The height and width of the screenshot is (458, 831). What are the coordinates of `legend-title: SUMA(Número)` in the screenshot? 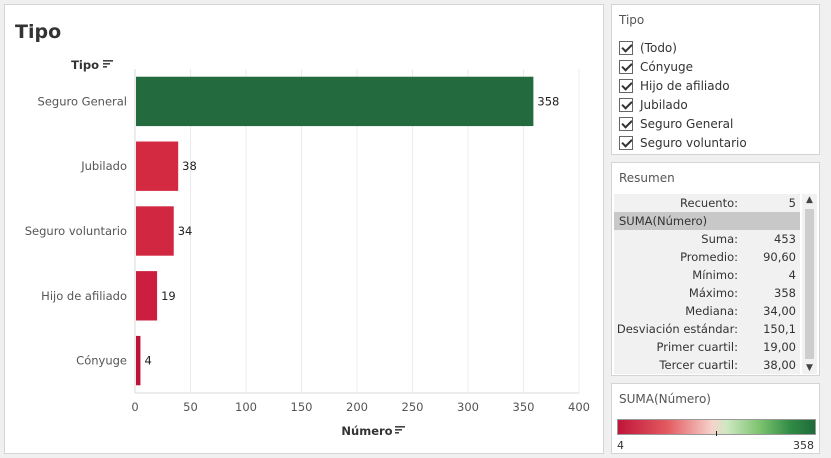 It's located at (665, 399).